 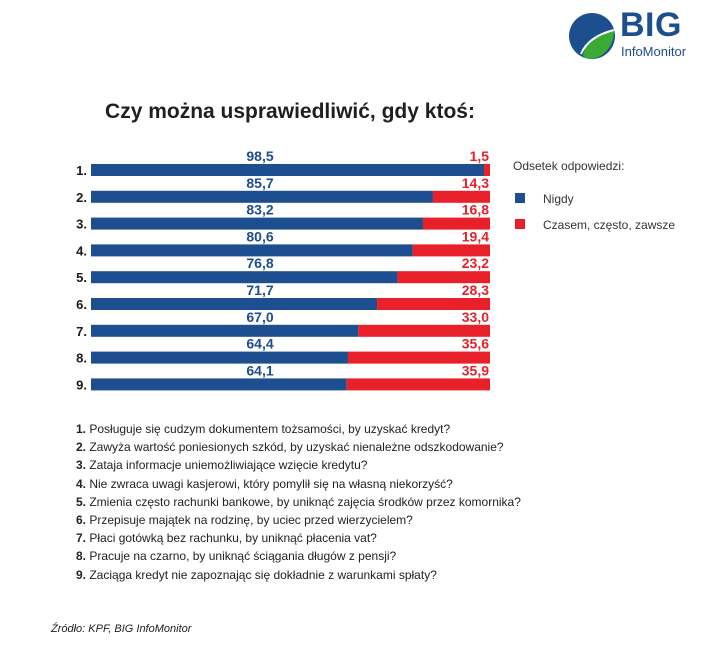 I want to click on data-label-czasem: 35,9, so click(x=475, y=370).